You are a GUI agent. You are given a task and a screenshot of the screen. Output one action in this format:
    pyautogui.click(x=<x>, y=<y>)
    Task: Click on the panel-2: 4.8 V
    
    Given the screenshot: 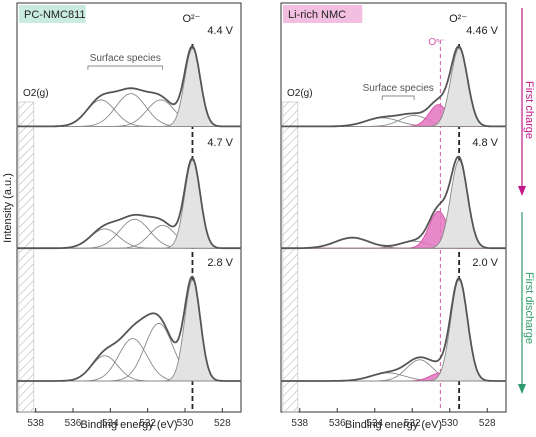 What is the action you would take?
    pyautogui.click(x=393, y=193)
    